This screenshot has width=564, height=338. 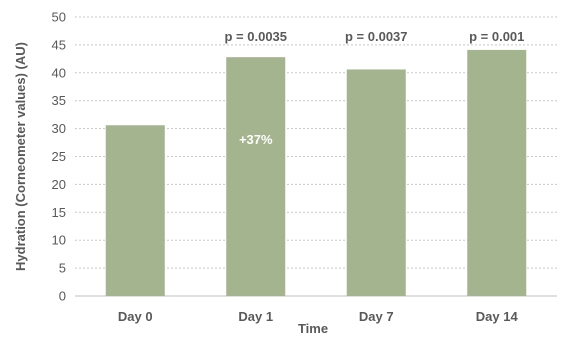 What do you see at coordinates (20, 156) in the screenshot?
I see `y-axis-title: Hydration (Corneometer values) (AU)` at bounding box center [20, 156].